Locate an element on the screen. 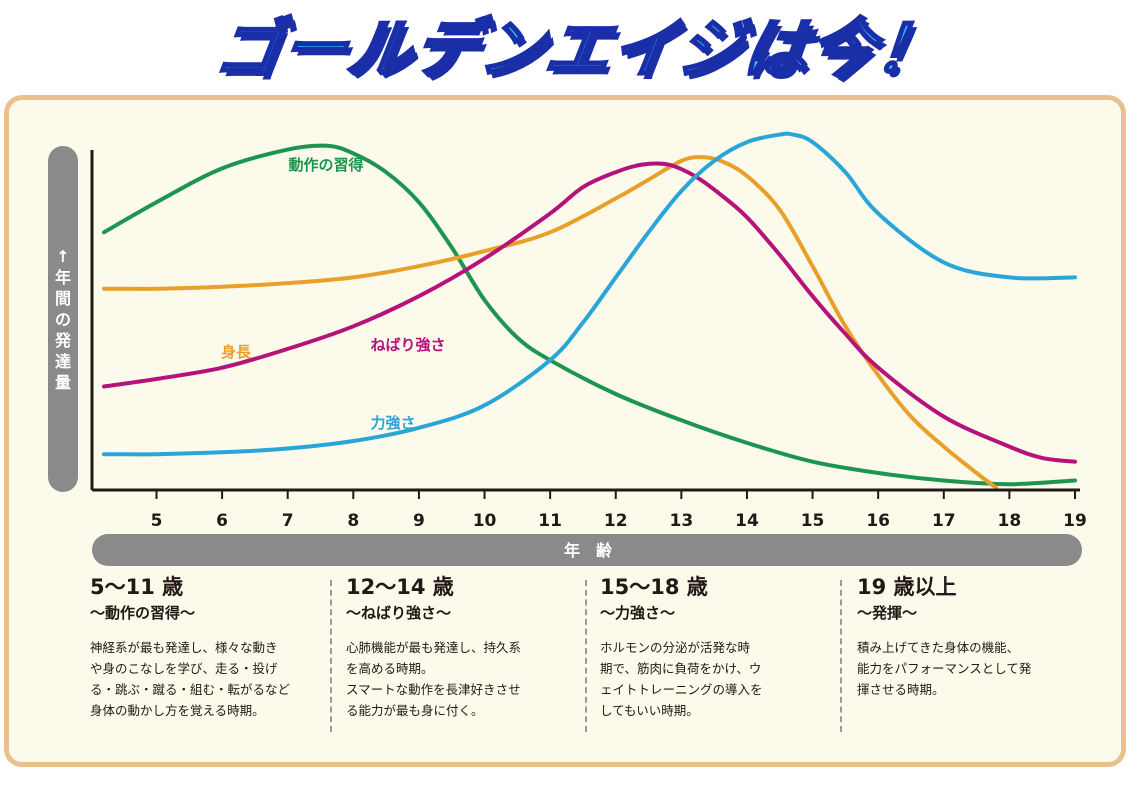 This screenshot has height=792, width=1138. y-axis-label-char: 達 is located at coordinates (63, 361).